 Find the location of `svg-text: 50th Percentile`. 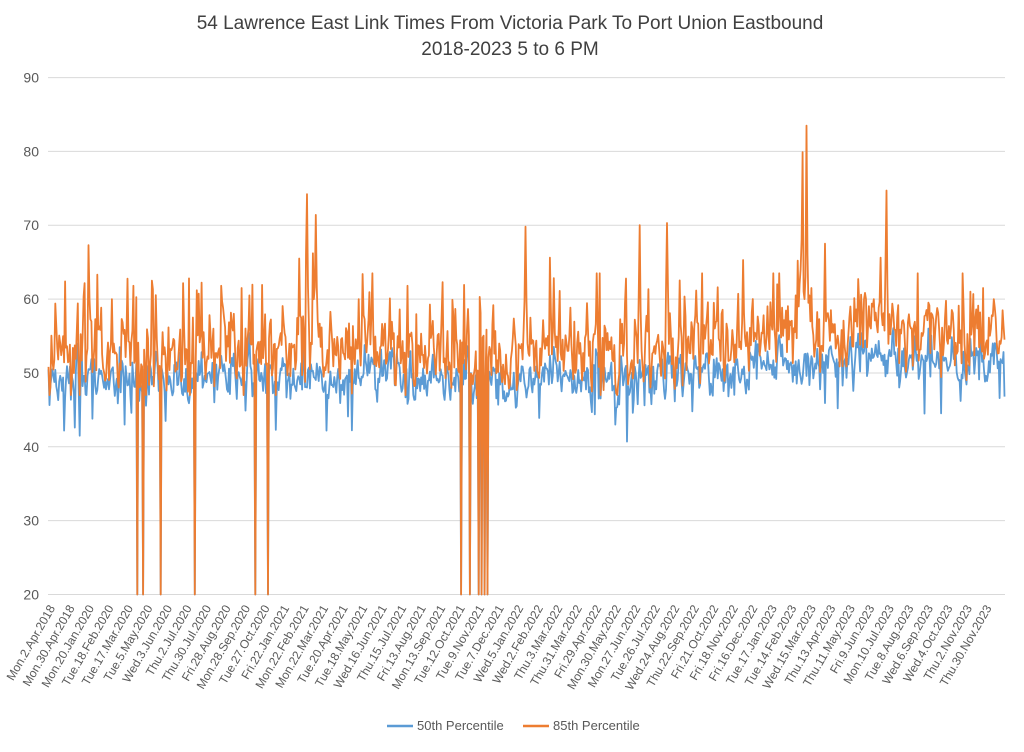

svg-text: 50th Percentile is located at coordinates (460, 725).